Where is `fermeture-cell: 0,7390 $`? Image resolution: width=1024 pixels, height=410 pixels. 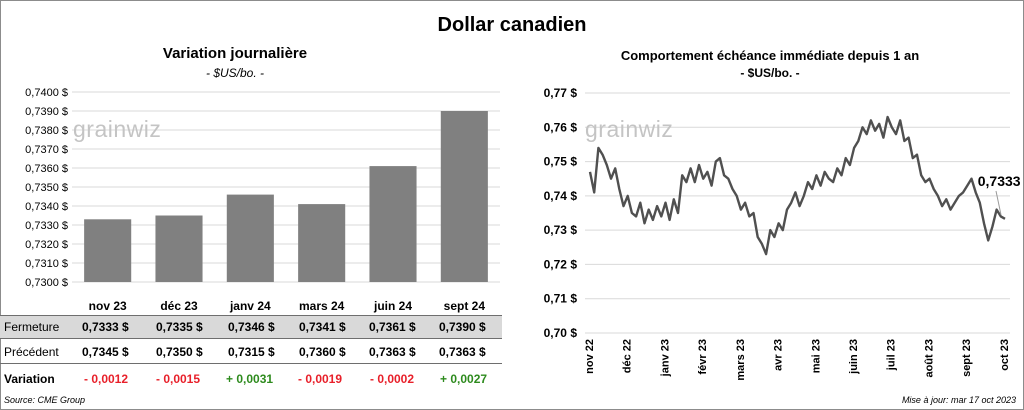 fermeture-cell: 0,7390 $ is located at coordinates (462, 327).